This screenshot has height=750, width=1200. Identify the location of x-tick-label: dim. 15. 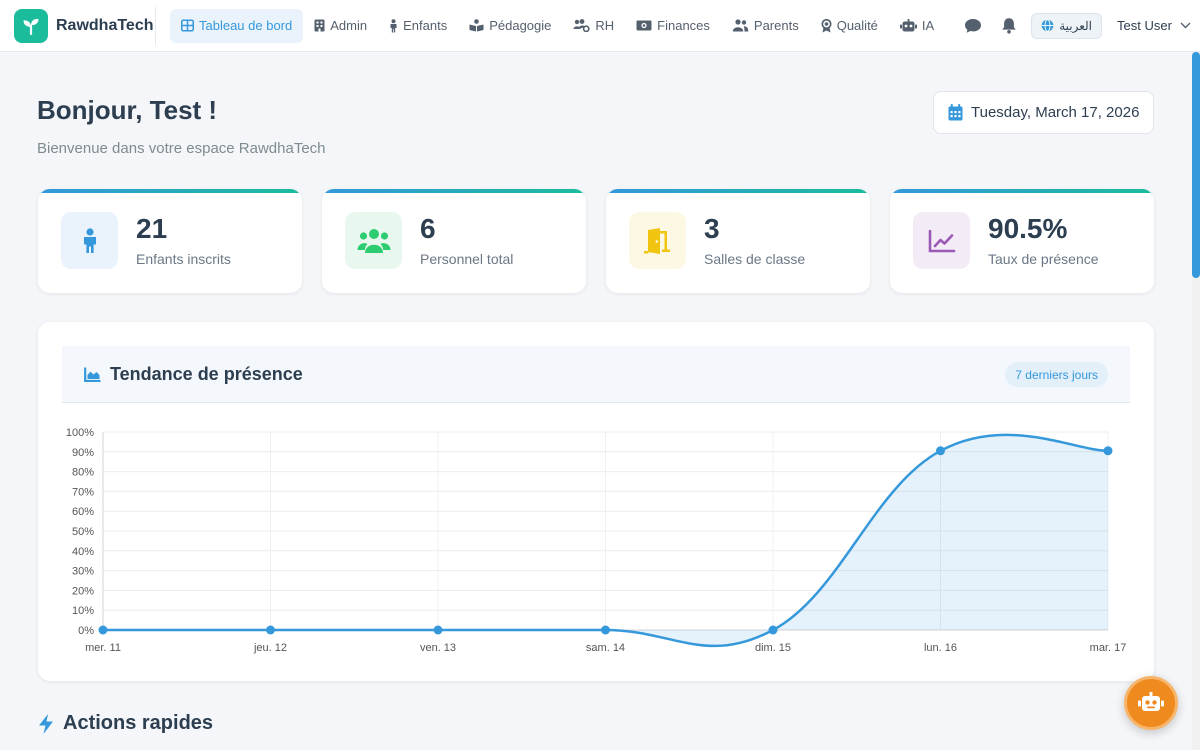
(773, 648).